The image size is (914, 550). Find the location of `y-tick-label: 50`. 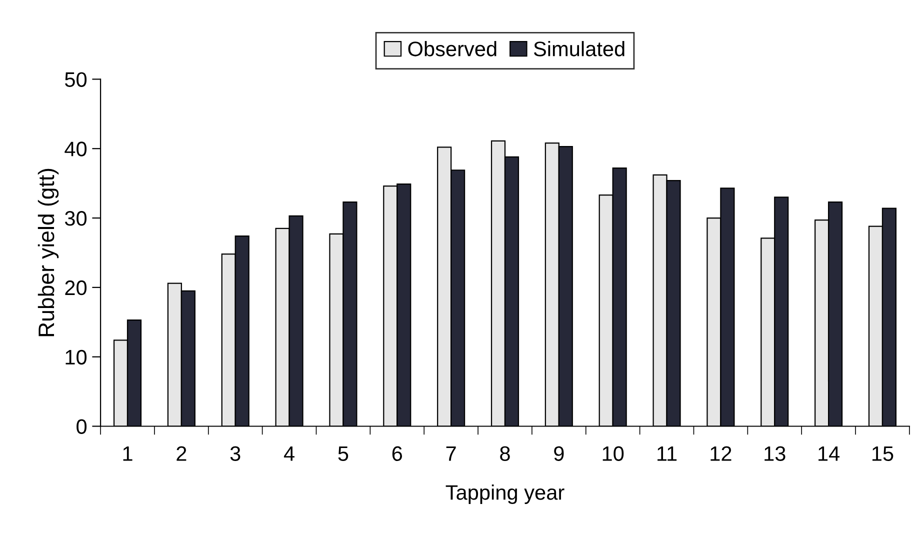

y-tick-label: 50 is located at coordinates (76, 79).